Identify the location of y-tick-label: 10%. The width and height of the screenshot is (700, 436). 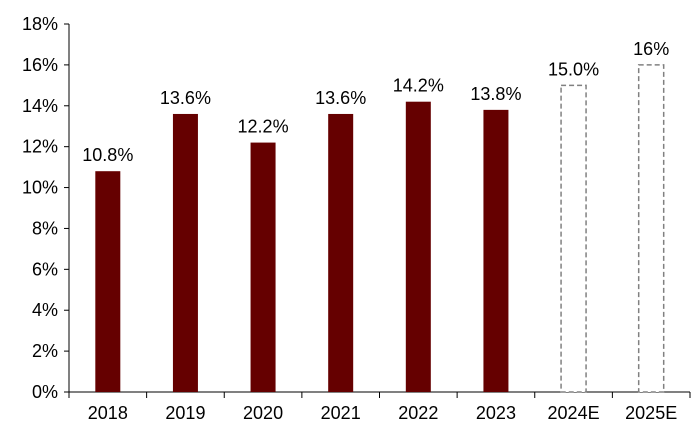
(40, 188).